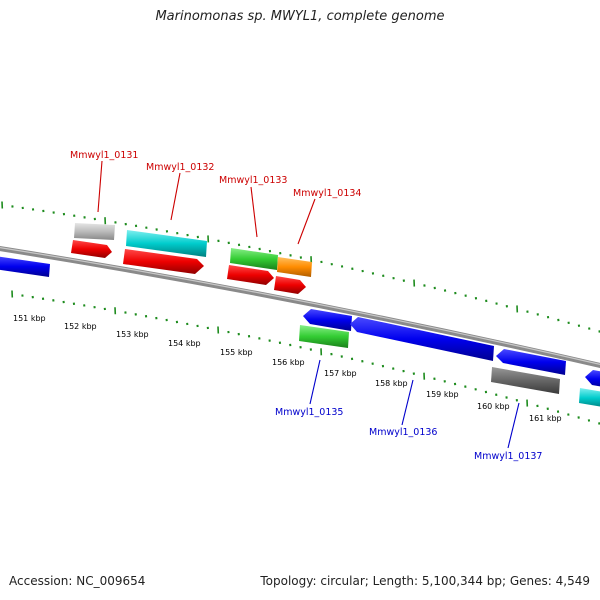 The height and width of the screenshot is (600, 600). I want to click on gene-mmwyl1-0137-box, so click(525, 380).